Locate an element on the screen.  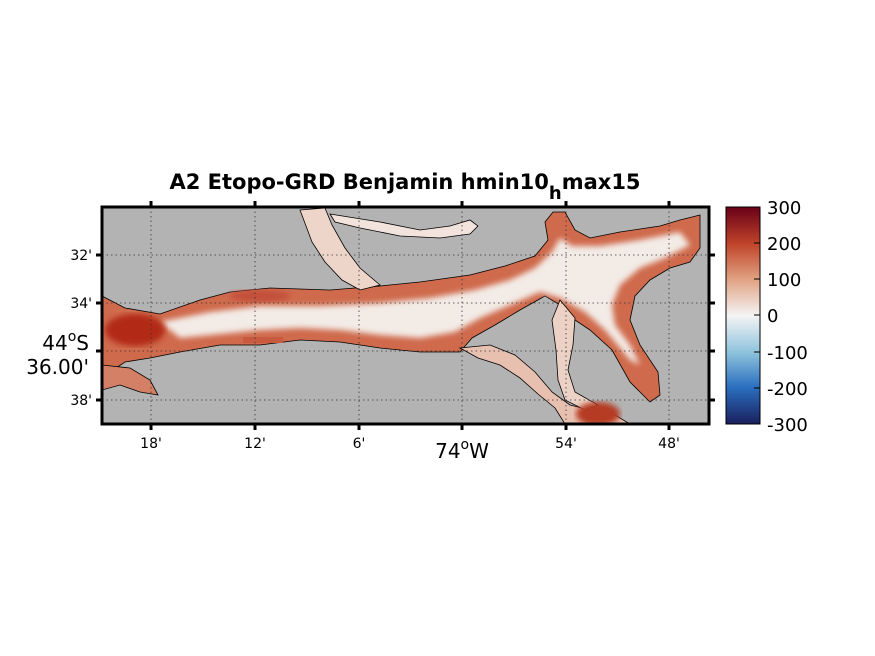
colorbar-label: 300 is located at coordinates (784, 208).